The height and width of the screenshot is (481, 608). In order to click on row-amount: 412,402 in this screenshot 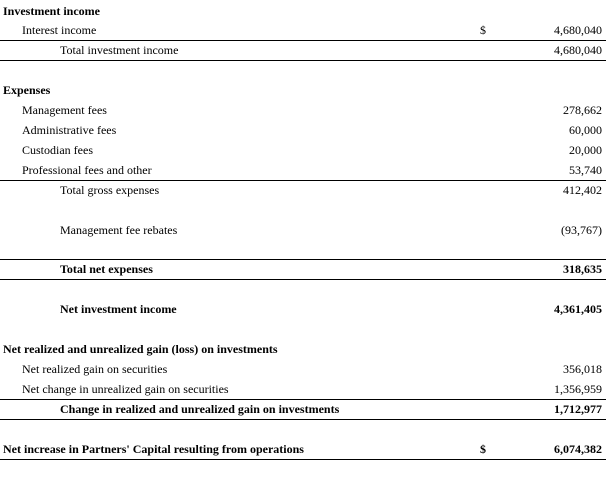, I will do `click(582, 190)`.